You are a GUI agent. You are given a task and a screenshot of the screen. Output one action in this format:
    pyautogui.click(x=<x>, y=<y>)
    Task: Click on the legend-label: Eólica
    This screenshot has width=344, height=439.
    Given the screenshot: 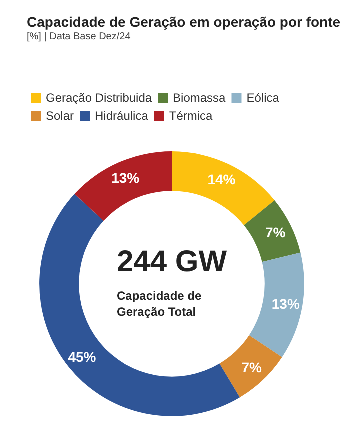 What is the action you would take?
    pyautogui.click(x=263, y=98)
    